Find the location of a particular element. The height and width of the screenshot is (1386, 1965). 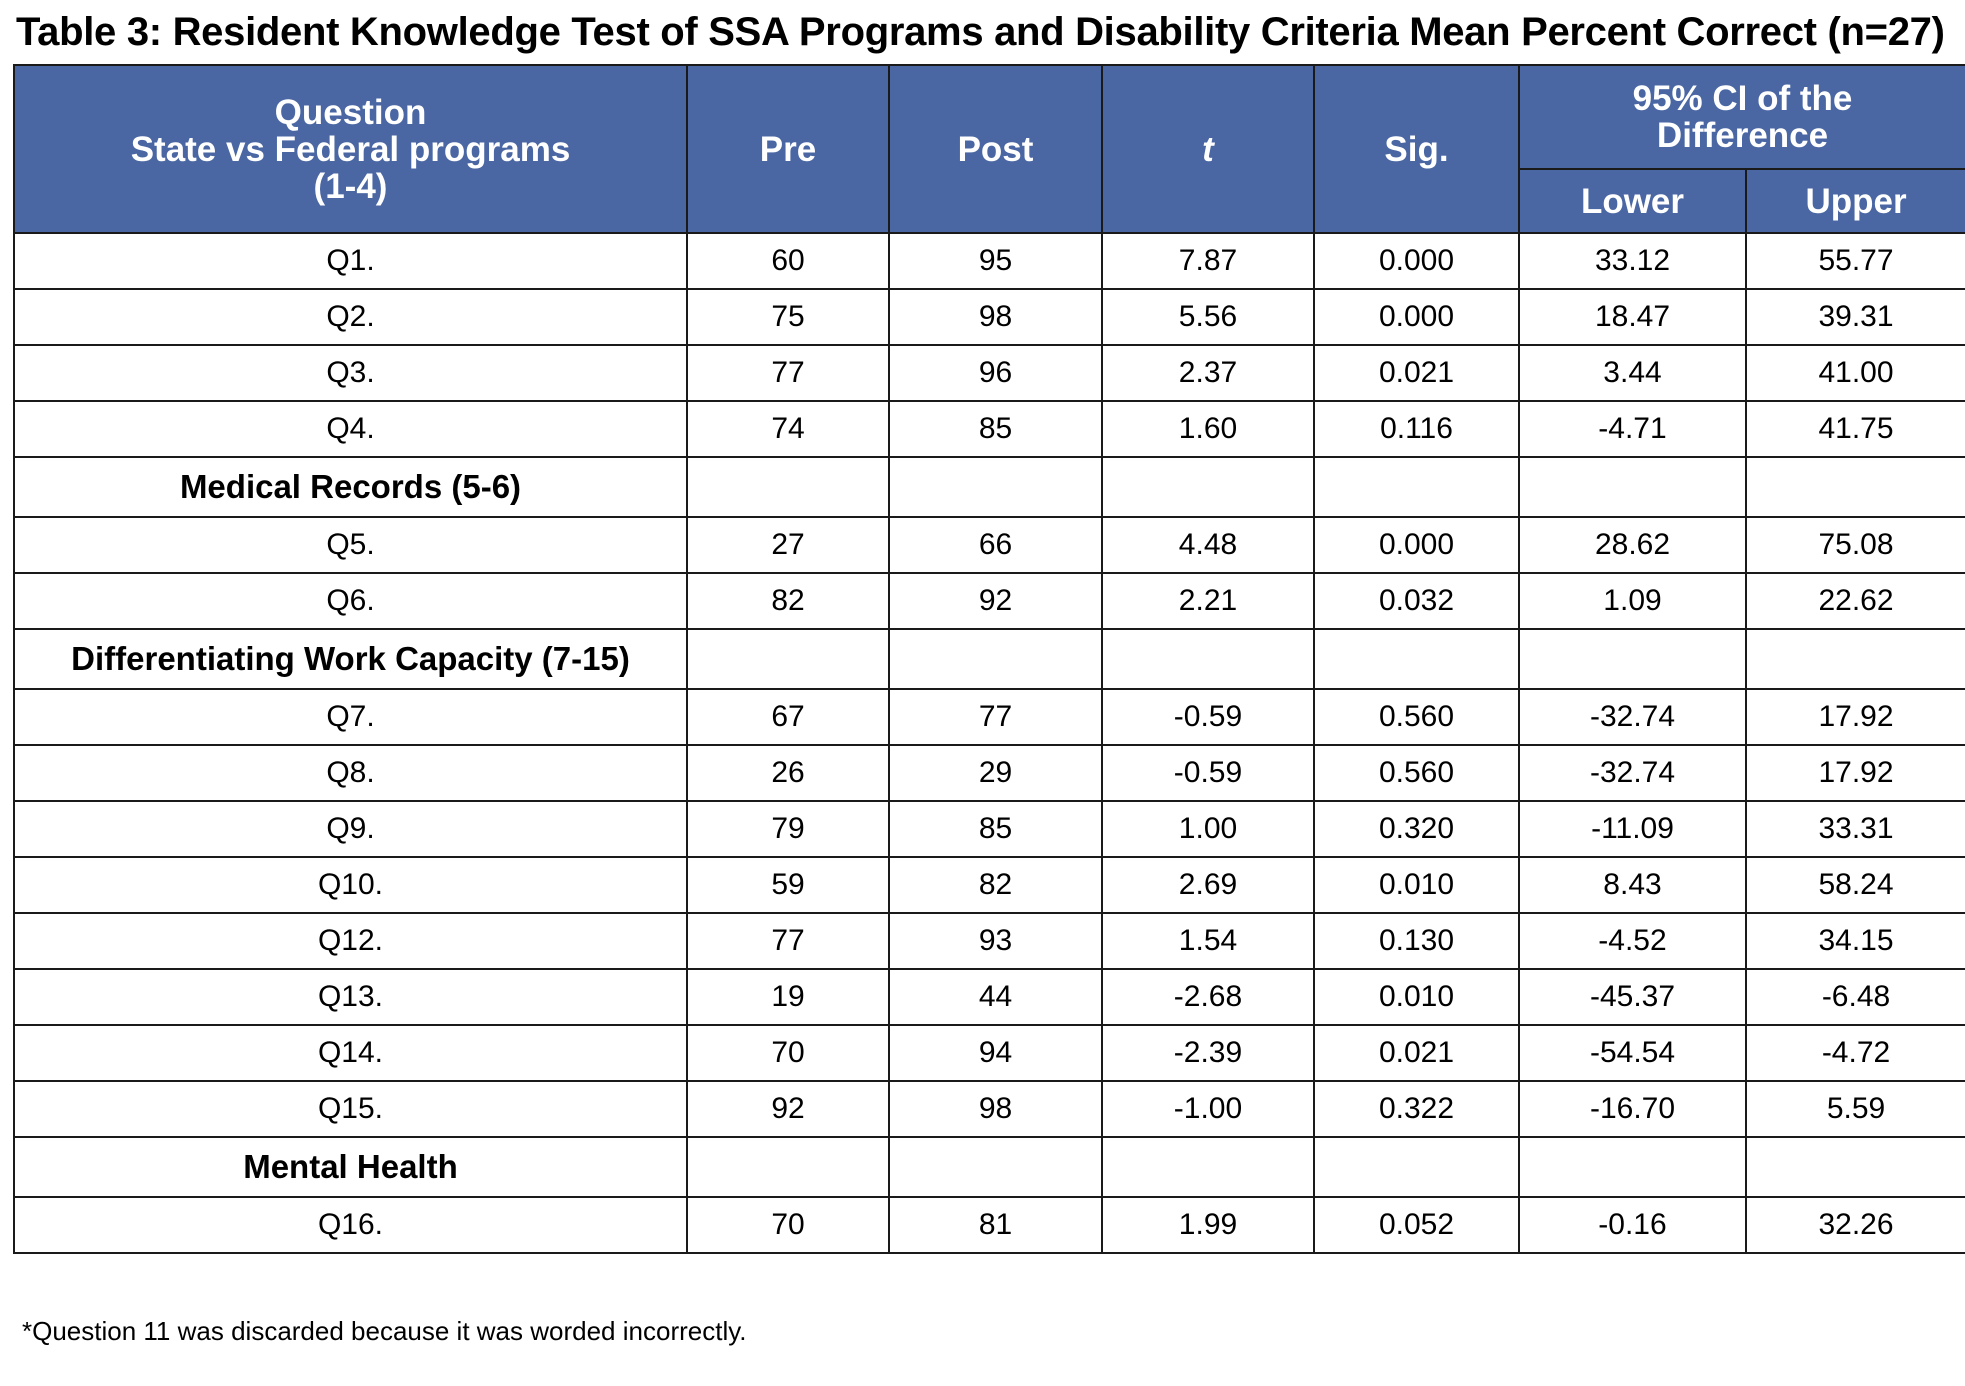

cell-pre: 19 is located at coordinates (788, 997).